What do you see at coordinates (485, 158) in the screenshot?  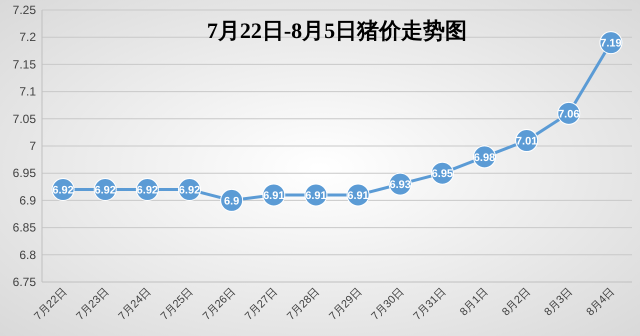 I see `data-label: 6.98` at bounding box center [485, 158].